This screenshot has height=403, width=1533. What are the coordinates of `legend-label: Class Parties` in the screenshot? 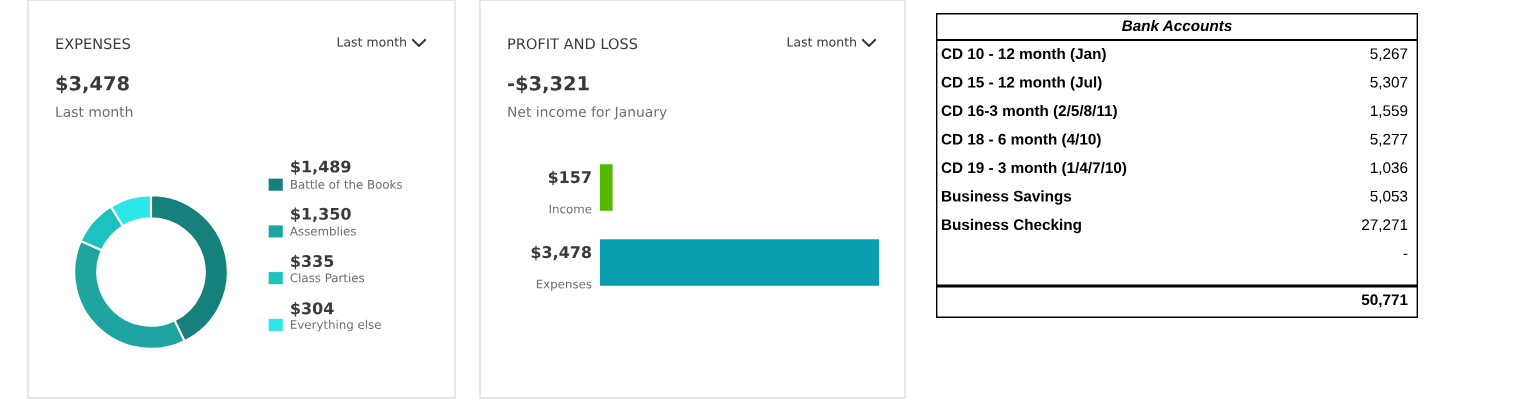 It's located at (327, 278).